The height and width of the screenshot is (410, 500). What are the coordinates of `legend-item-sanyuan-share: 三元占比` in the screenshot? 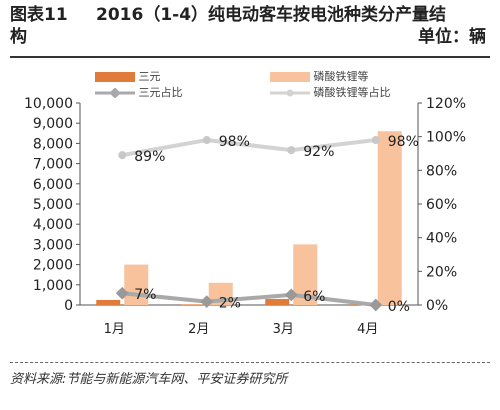 It's located at (139, 92).